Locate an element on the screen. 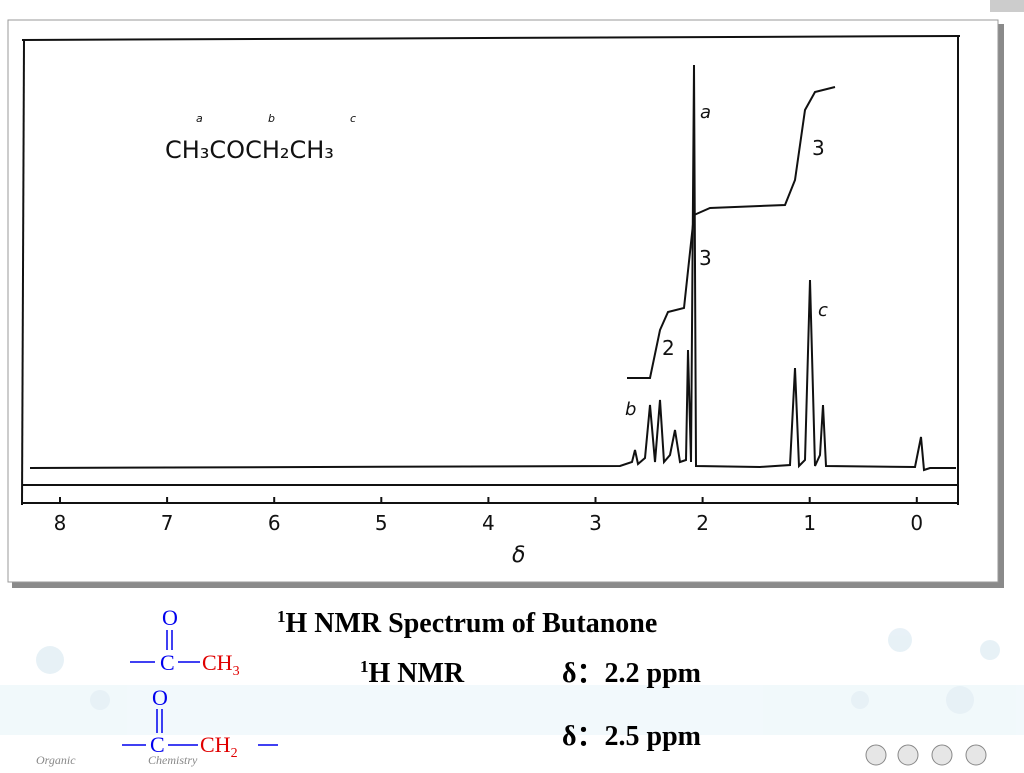  tick-label: 3 is located at coordinates (595, 523).